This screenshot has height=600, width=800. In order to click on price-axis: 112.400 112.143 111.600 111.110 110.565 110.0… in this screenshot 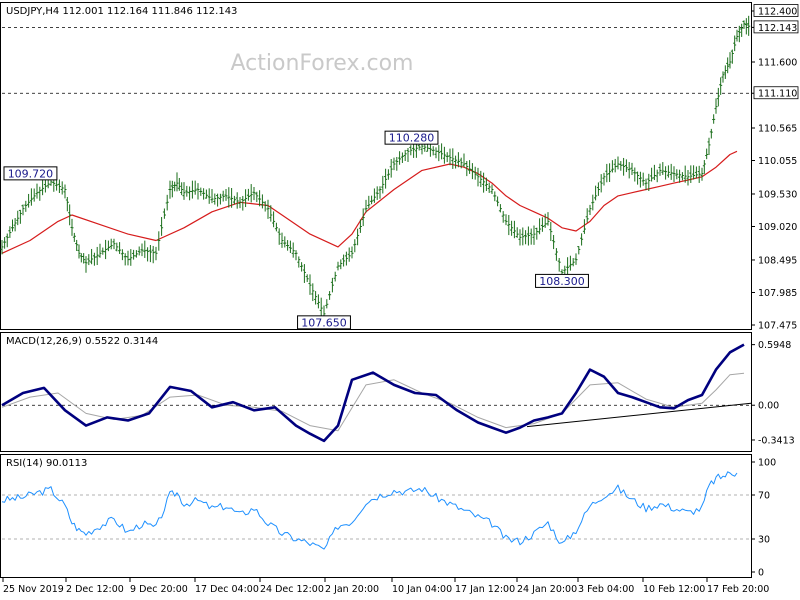, I will do `click(775, 168)`.